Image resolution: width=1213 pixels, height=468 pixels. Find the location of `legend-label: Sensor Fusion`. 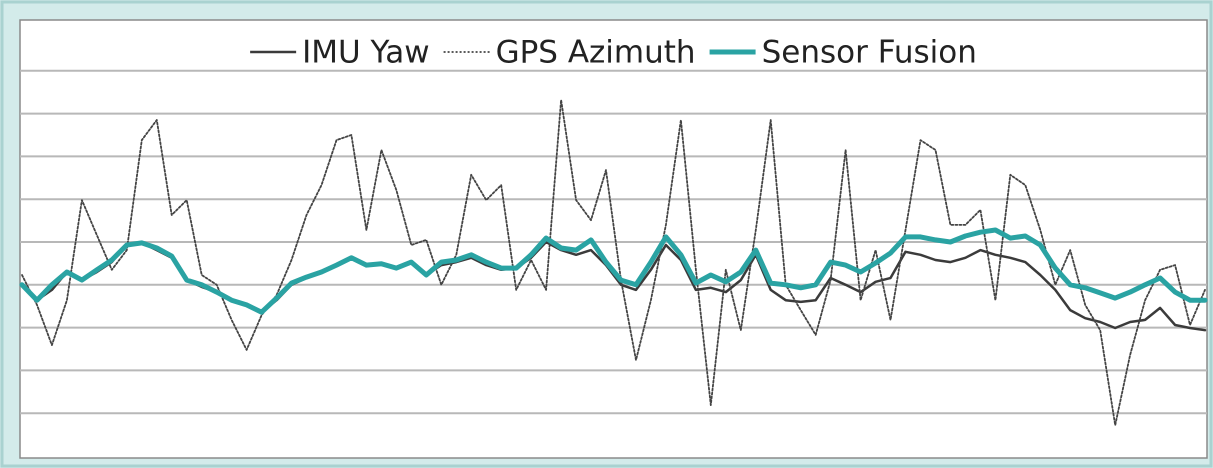

legend-label: Sensor Fusion is located at coordinates (869, 53).